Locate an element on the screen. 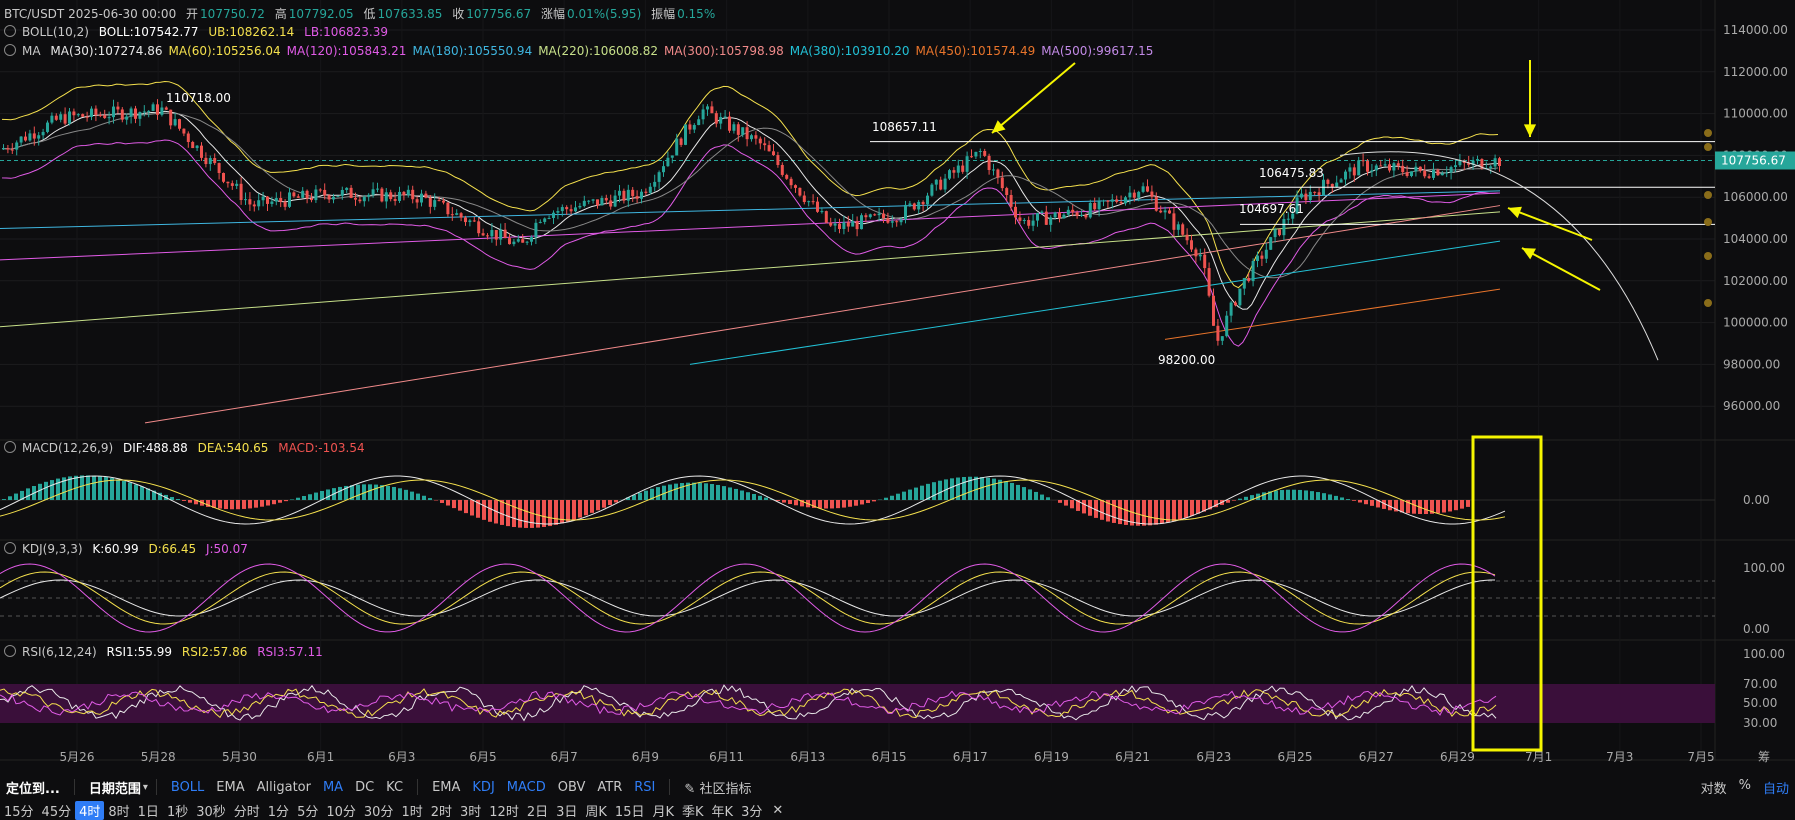 The width and height of the screenshot is (1795, 820). timeframe-11: 30分 is located at coordinates (378, 812).